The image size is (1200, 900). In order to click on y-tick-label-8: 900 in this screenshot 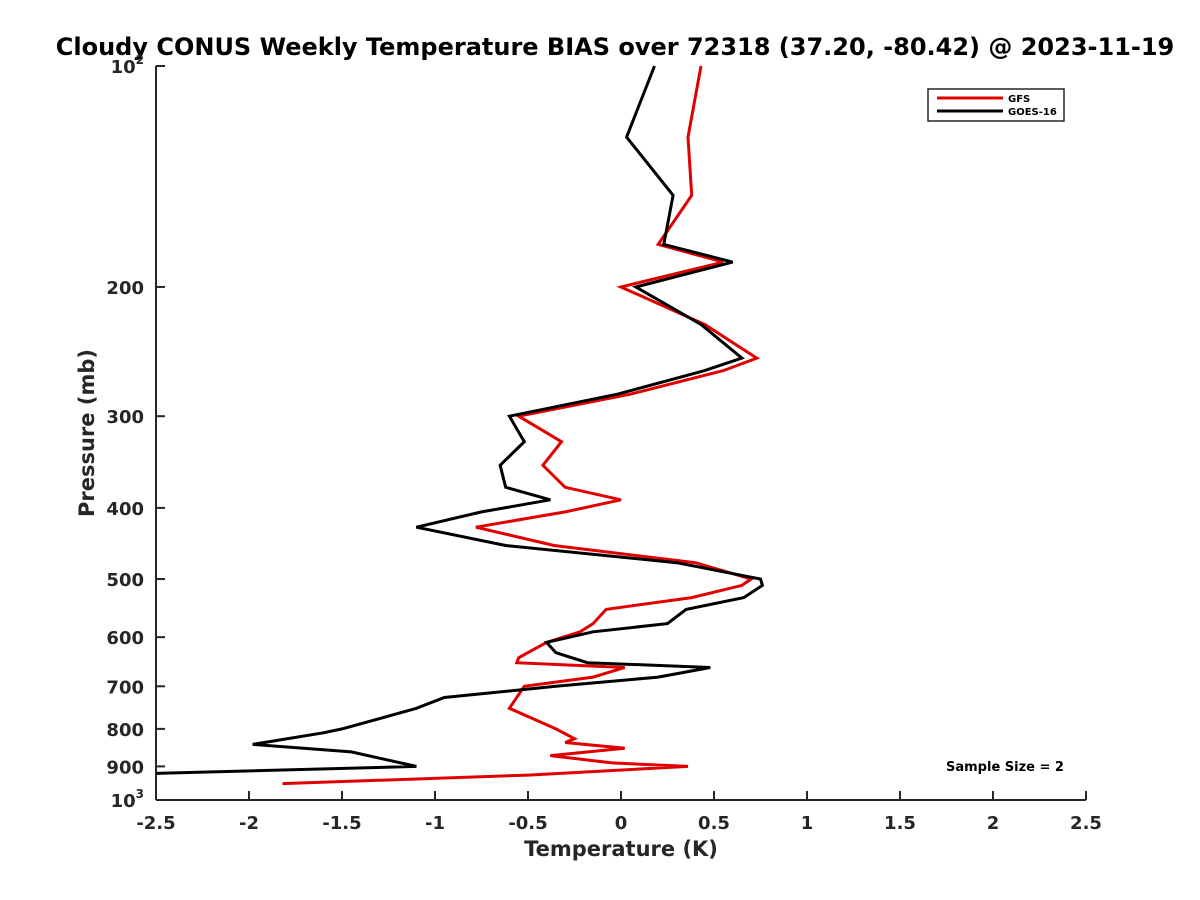, I will do `click(125, 767)`.